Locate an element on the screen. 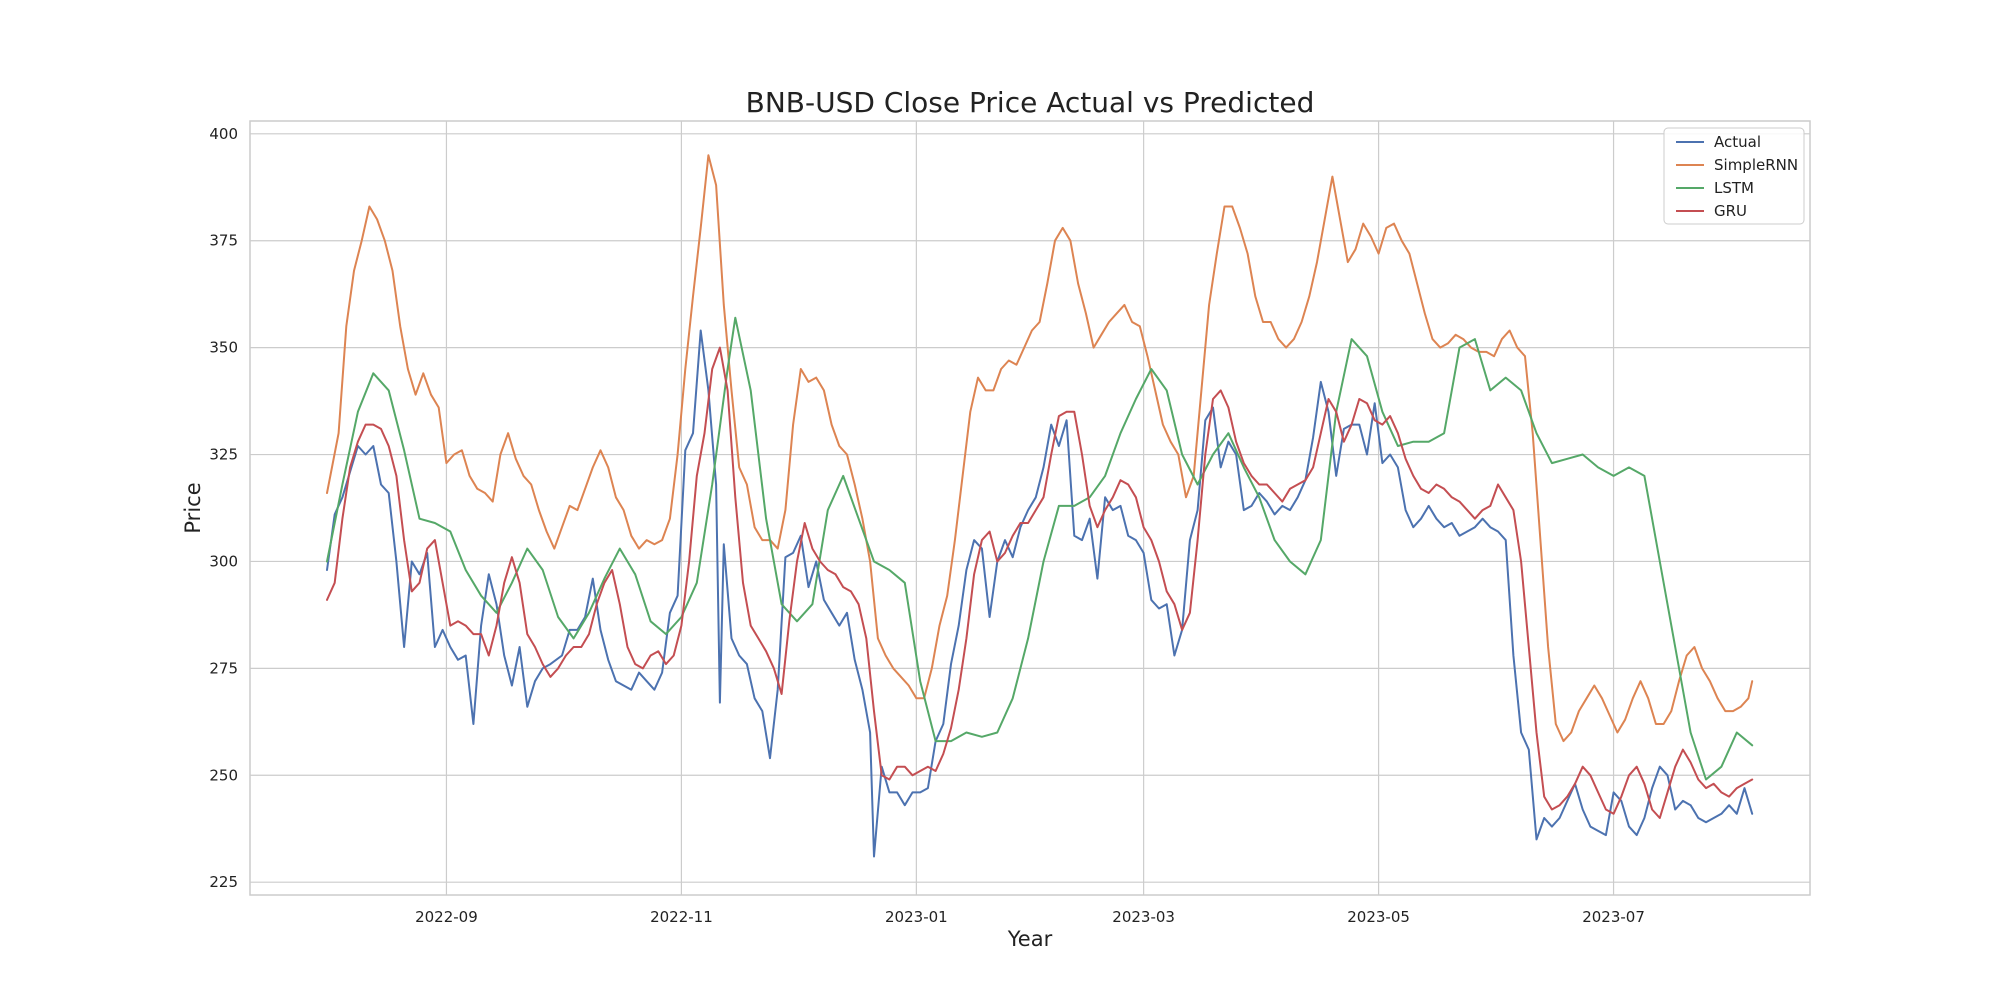 Image resolution: width=2000 pixels, height=1004 pixels. legend-label: LSTM is located at coordinates (1734, 188).